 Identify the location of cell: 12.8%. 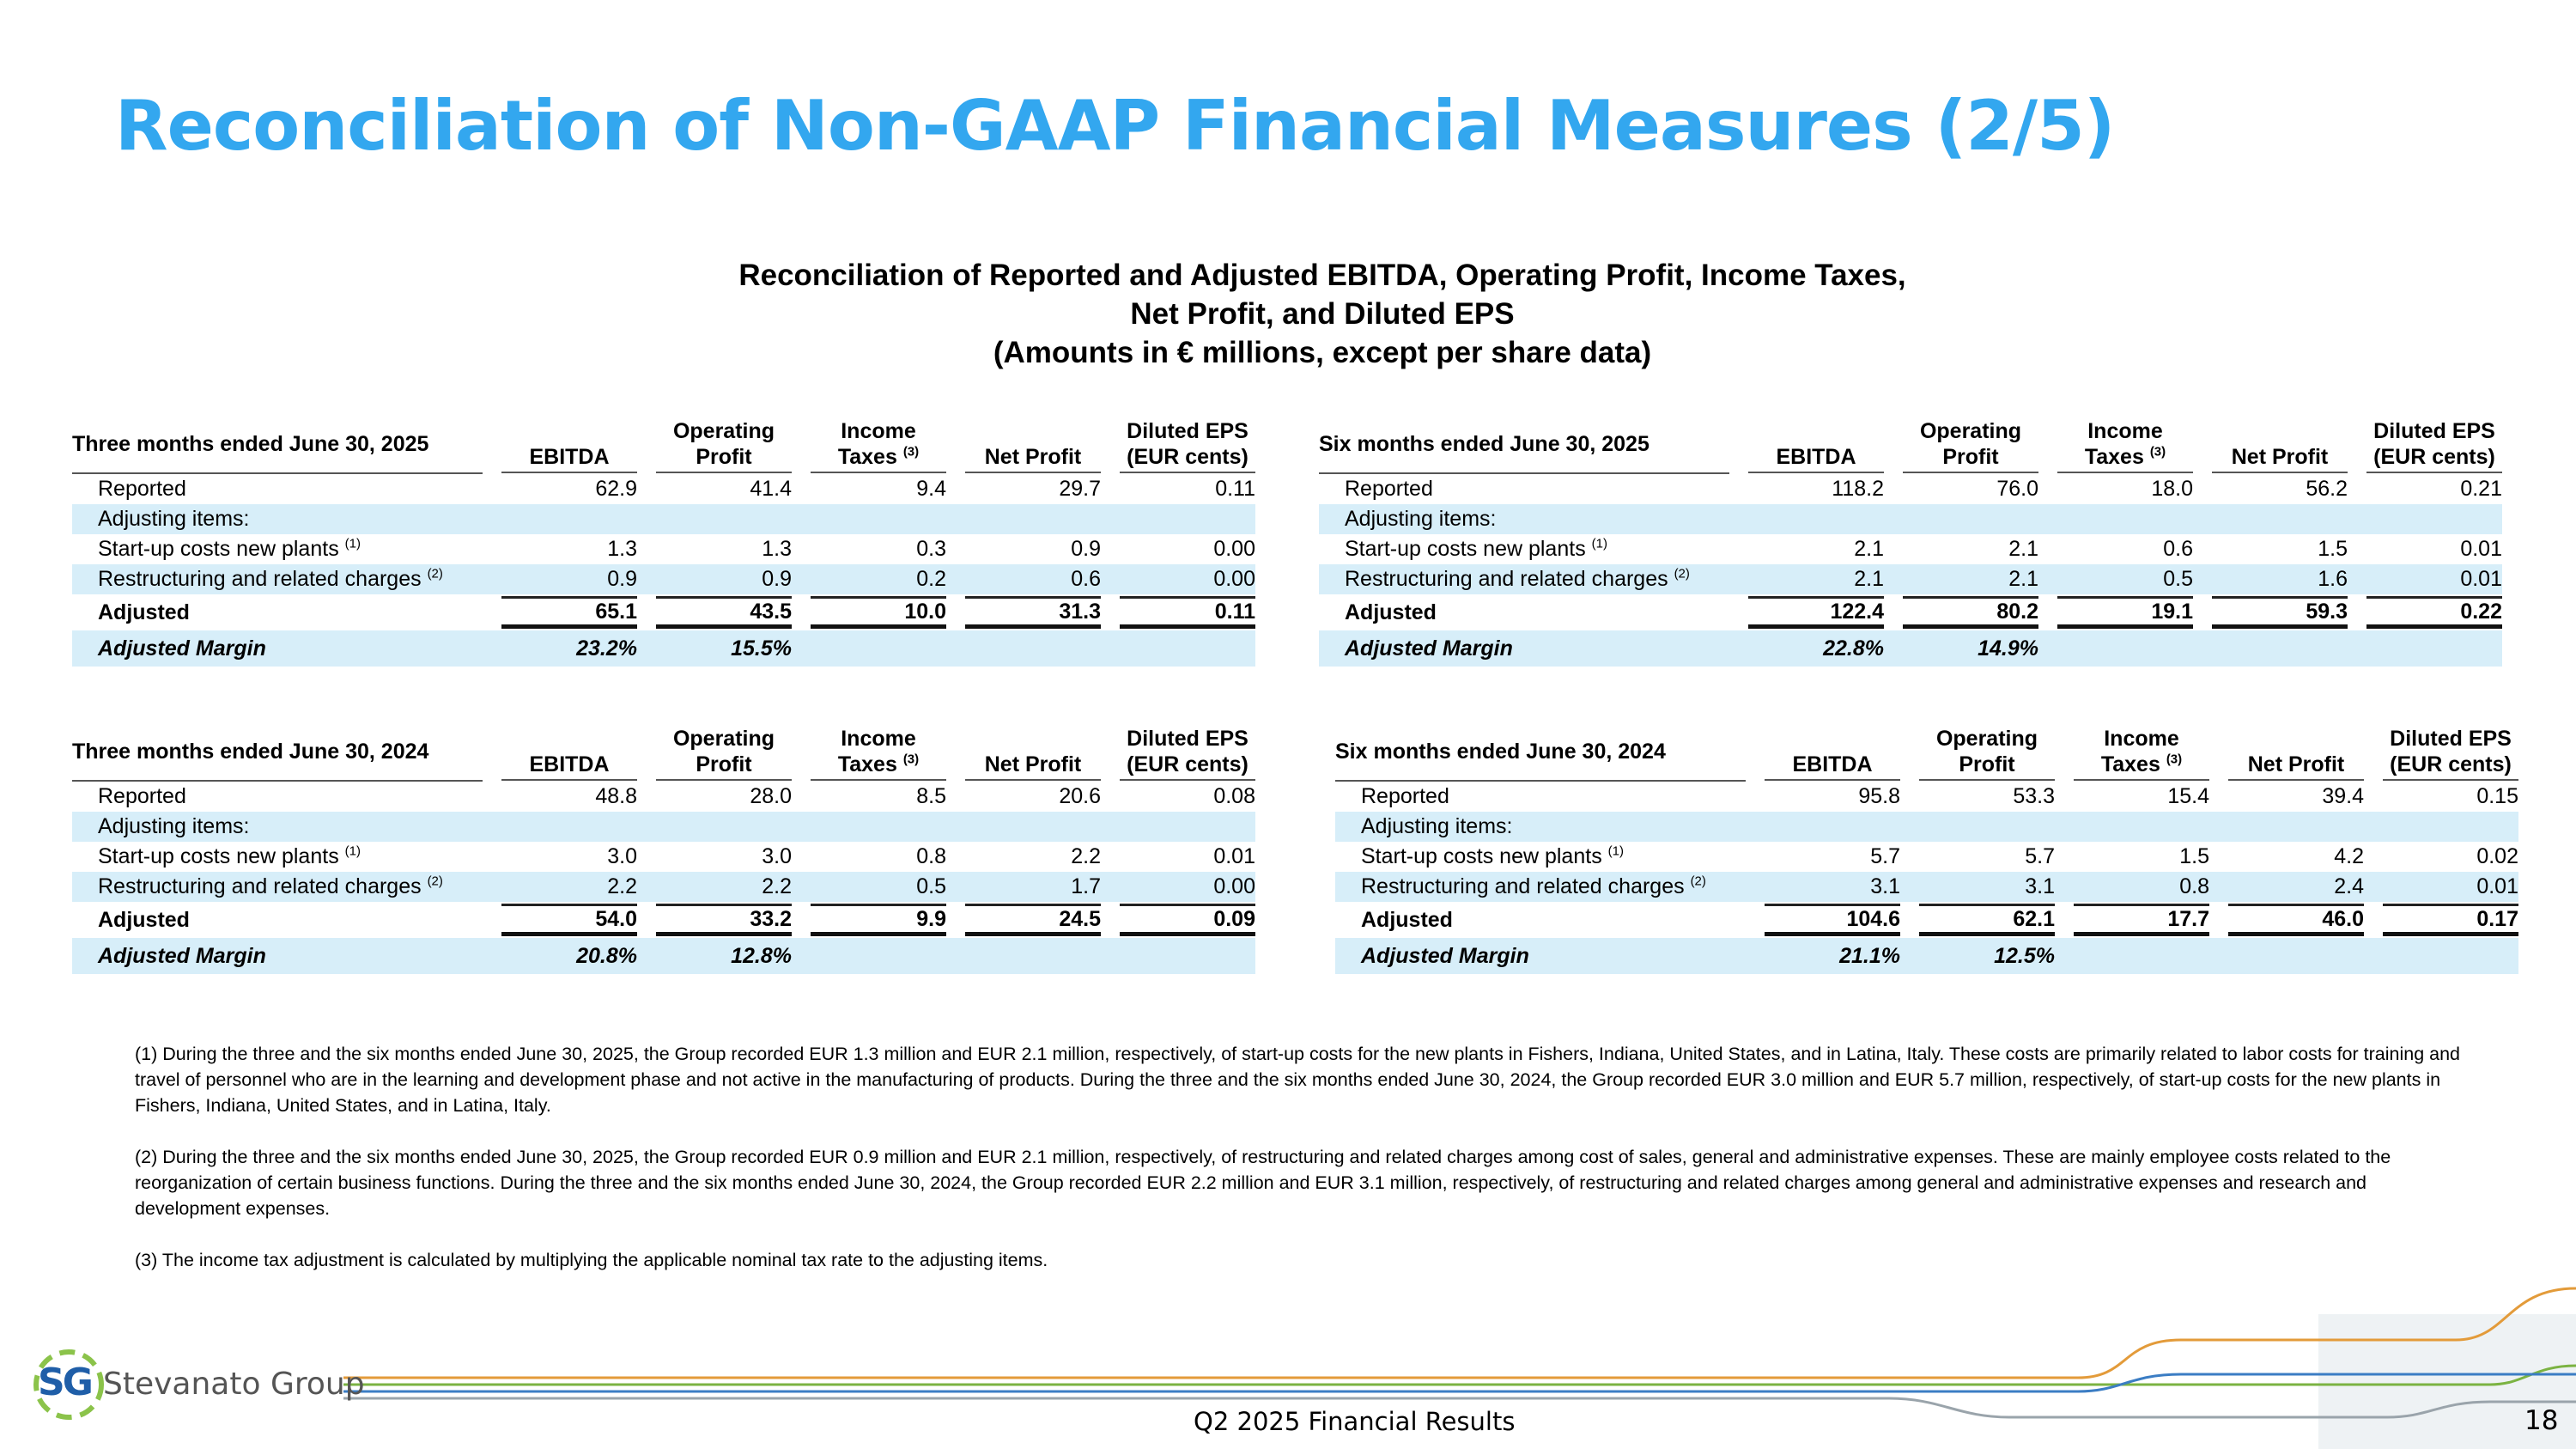
(715, 956).